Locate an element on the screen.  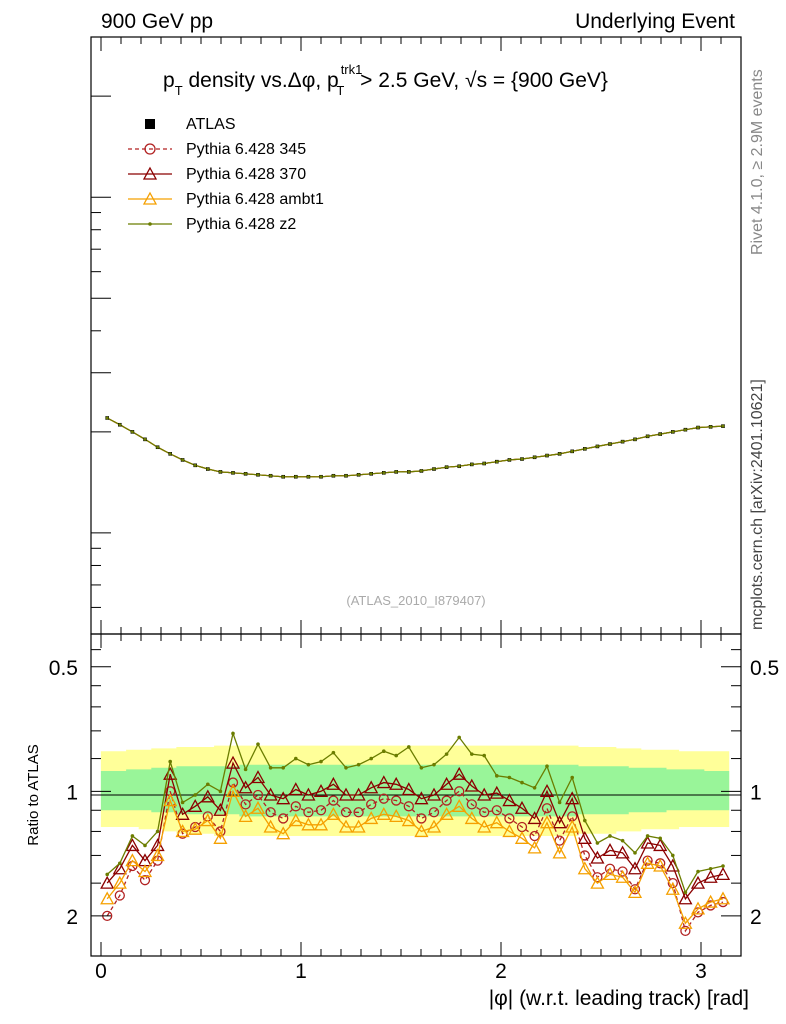
title-p: p is located at coordinates (169, 80).